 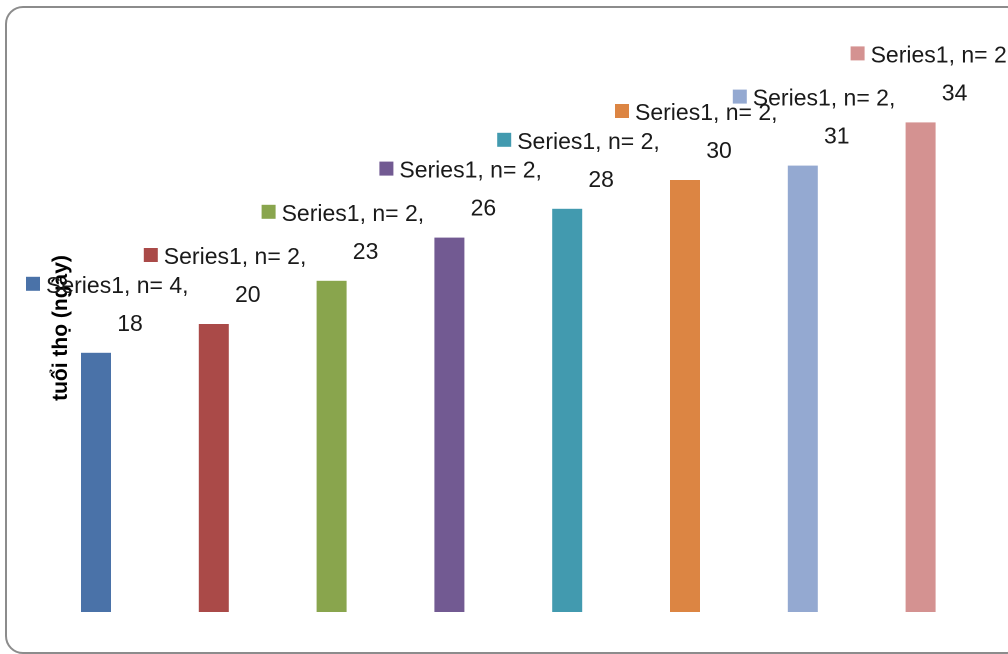 I want to click on data-label-series-1: Series1, n= 4,, so click(x=117, y=285).